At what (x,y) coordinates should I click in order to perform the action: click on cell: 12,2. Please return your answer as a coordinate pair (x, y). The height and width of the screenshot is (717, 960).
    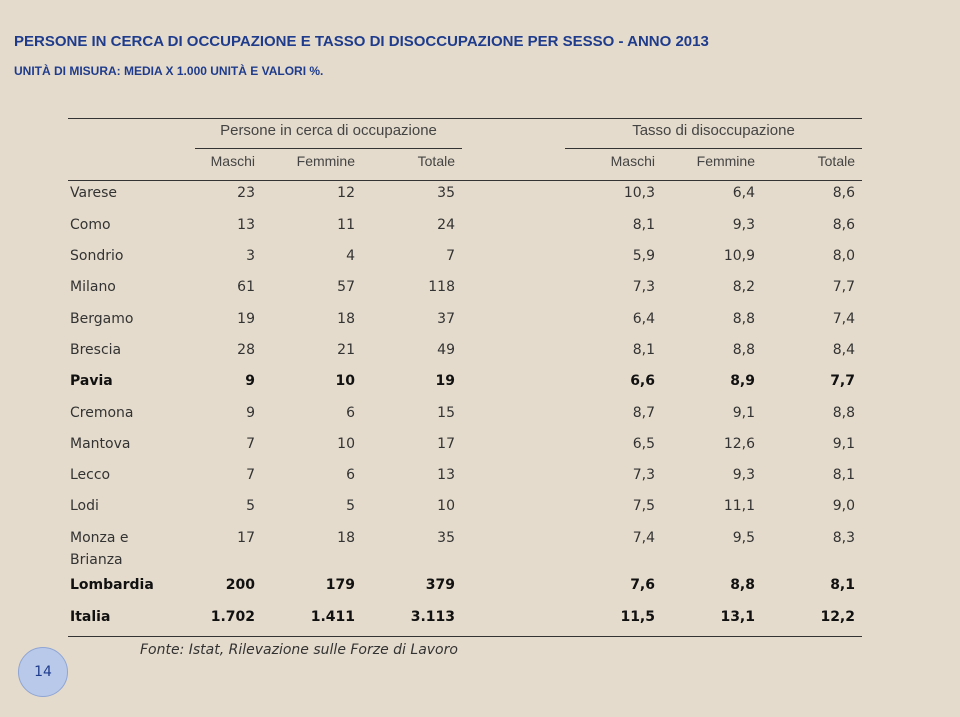
    Looking at the image, I should click on (837, 617).